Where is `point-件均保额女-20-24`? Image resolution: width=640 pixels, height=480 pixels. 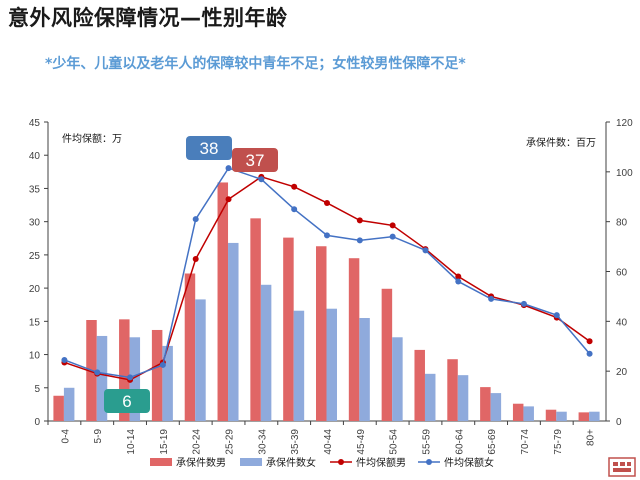 point-件均保额女-20-24 is located at coordinates (195, 219).